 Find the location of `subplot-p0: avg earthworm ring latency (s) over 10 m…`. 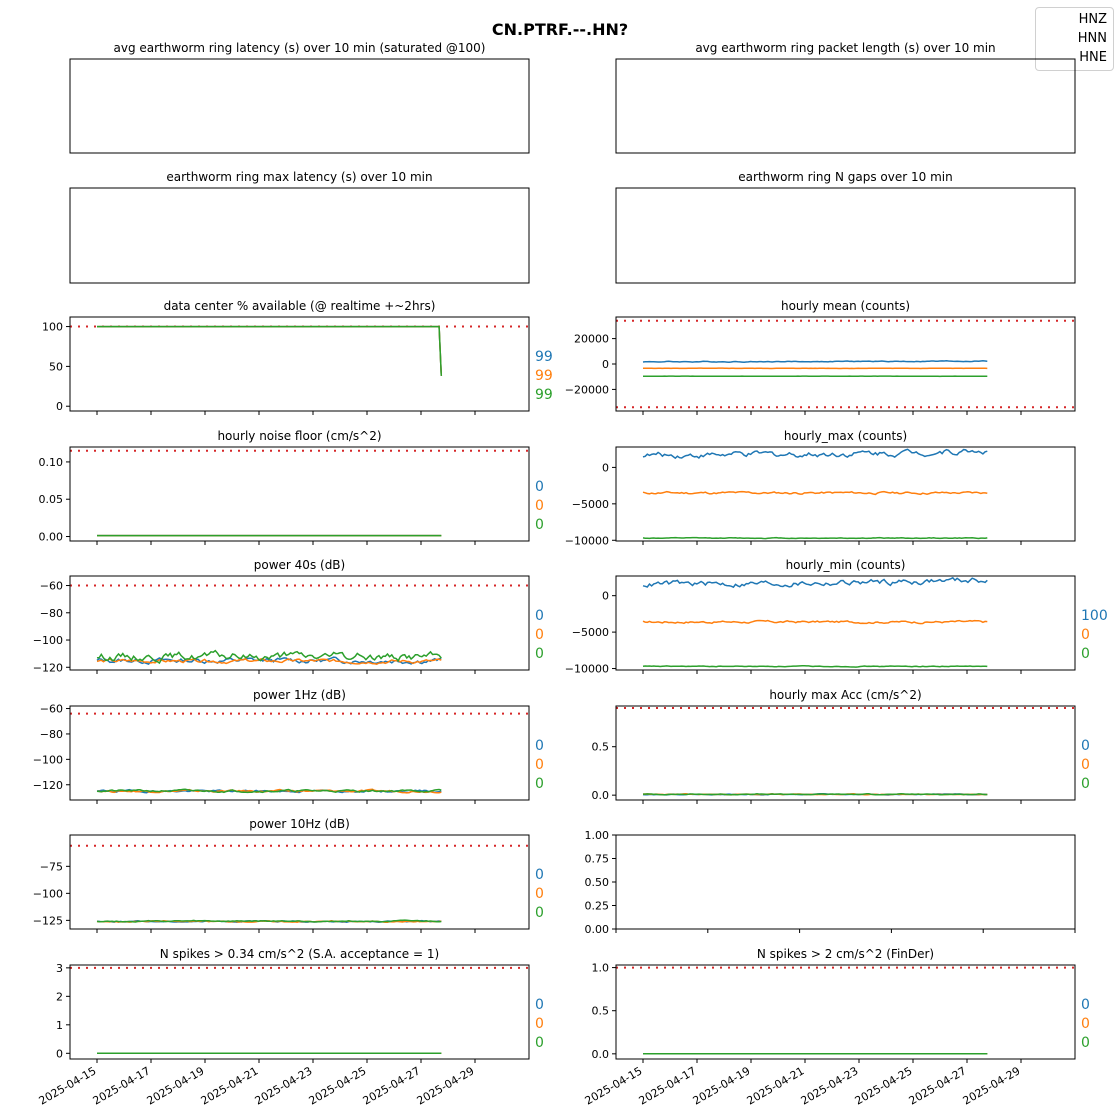

subplot-p0: avg earthworm ring latency (s) over 10 m… is located at coordinates (299, 97).